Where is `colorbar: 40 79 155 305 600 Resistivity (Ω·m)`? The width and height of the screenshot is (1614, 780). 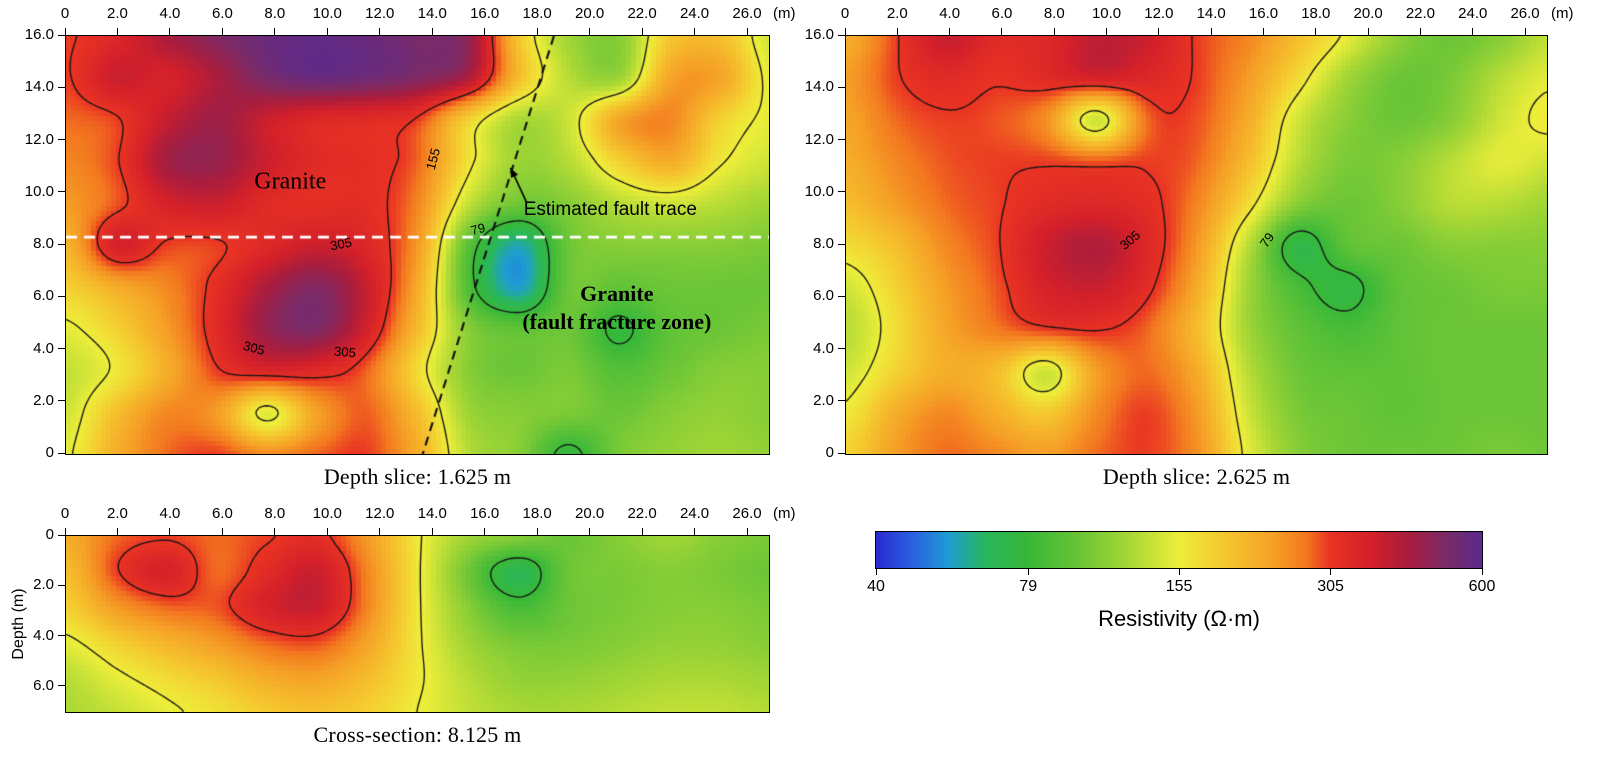
colorbar: 40 79 155 305 600 Resistivity (Ω·m) is located at coordinates (1181, 581).